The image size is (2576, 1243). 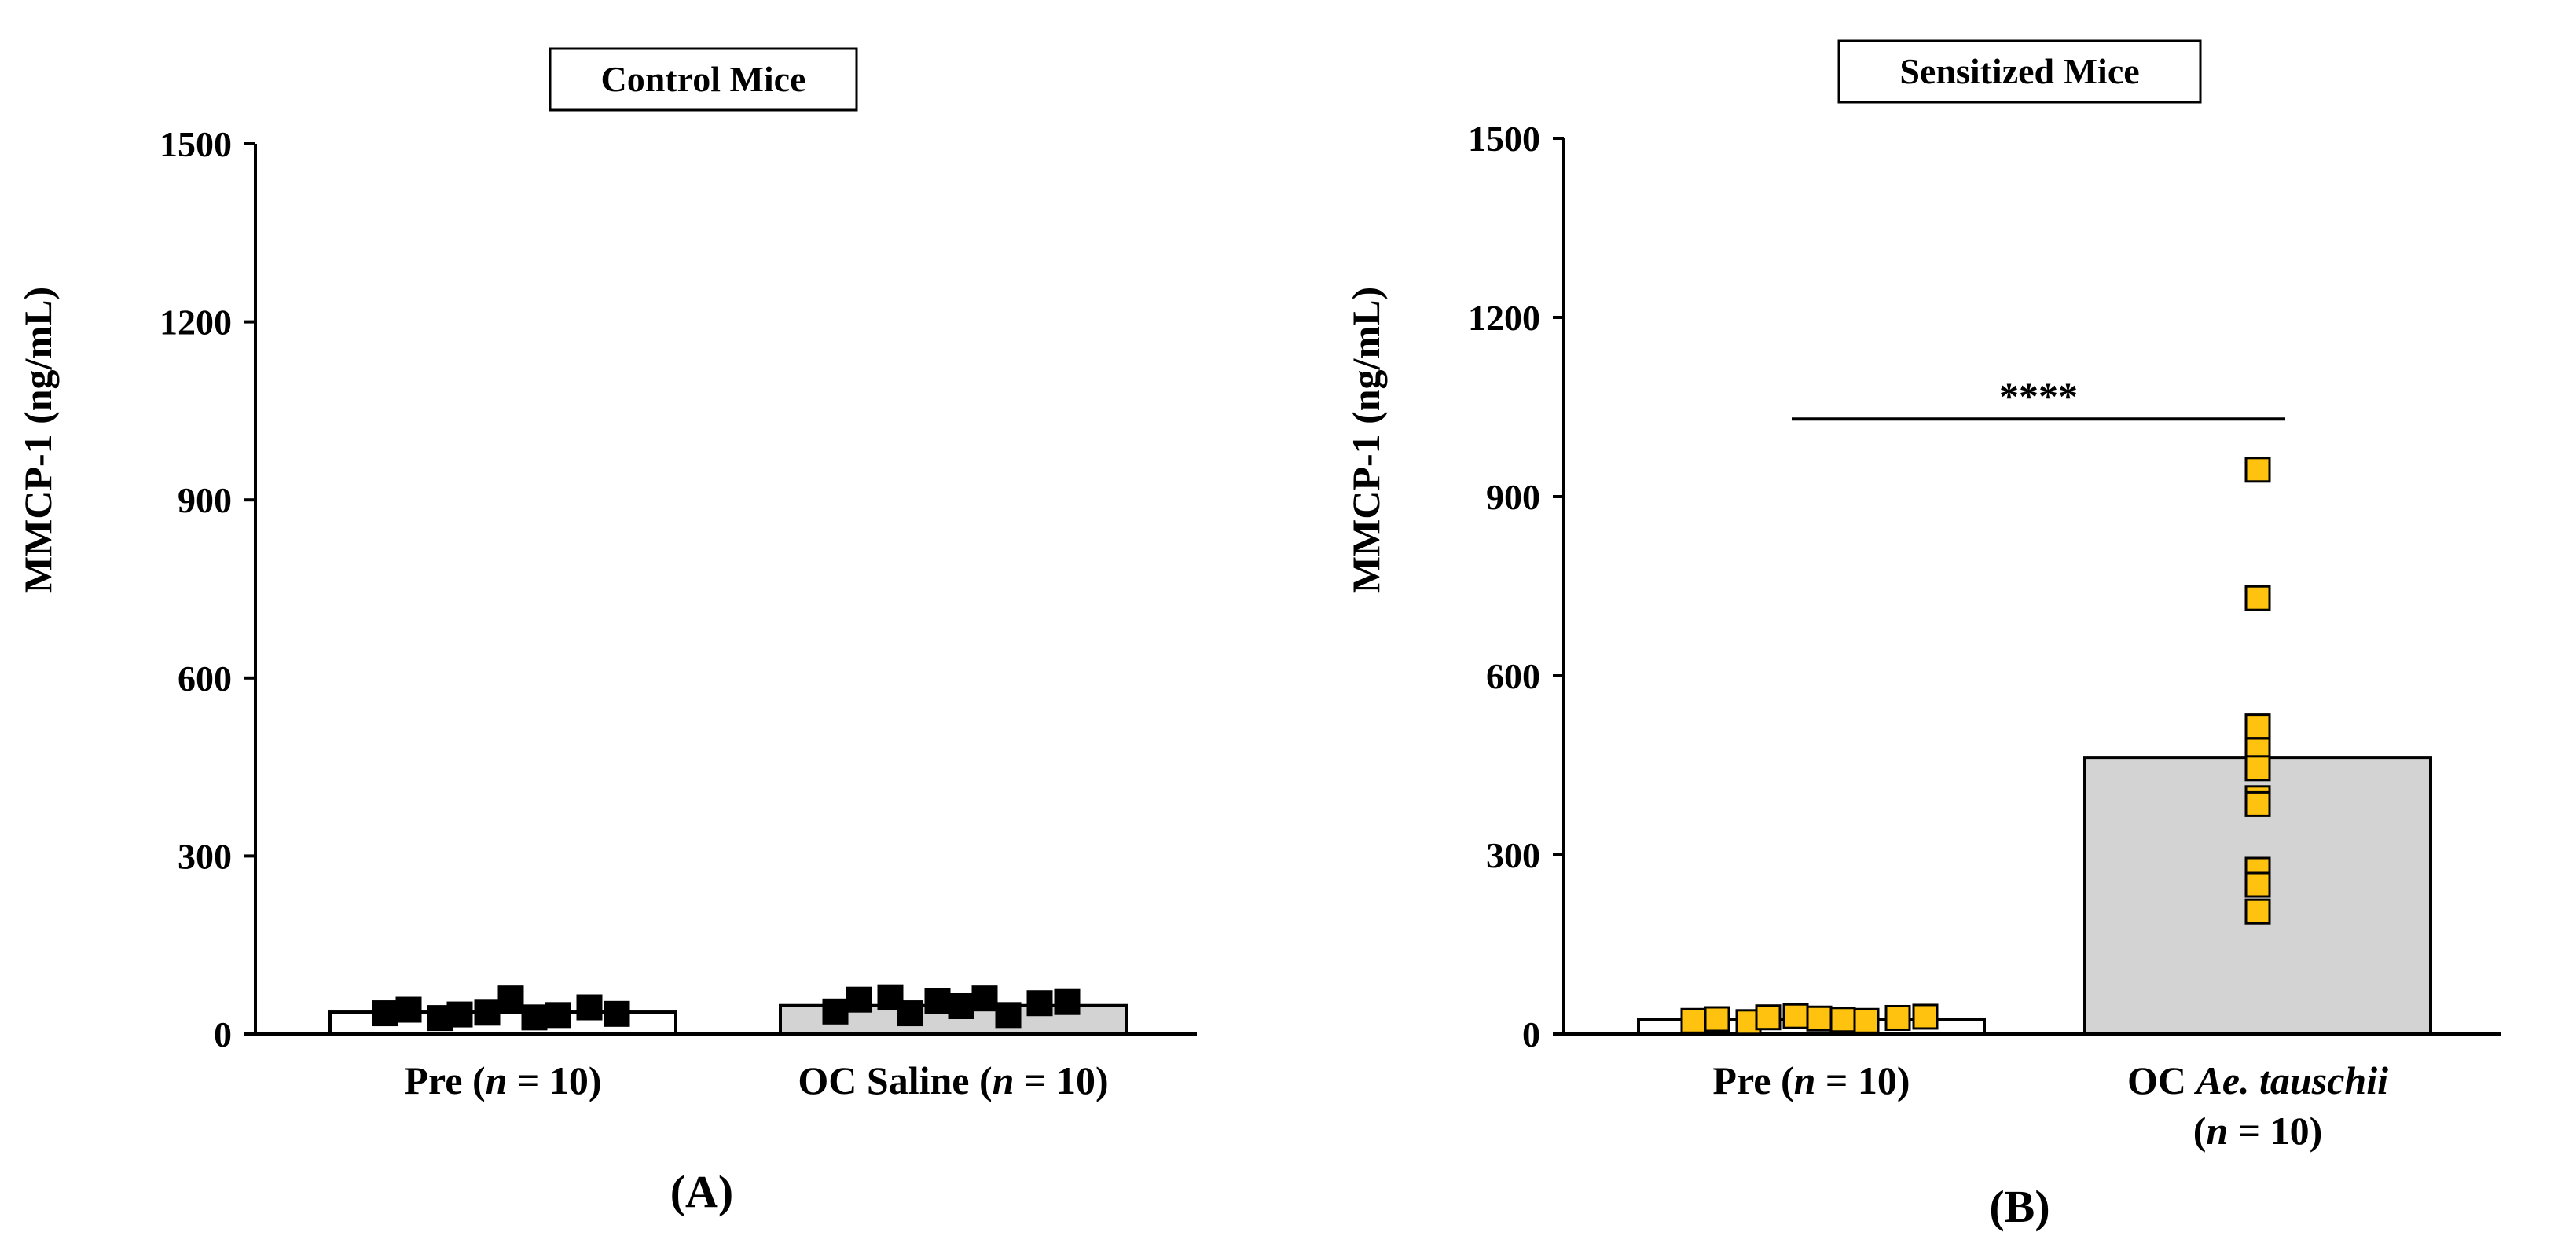 I want to click on panel-label: (B), so click(x=2019, y=1206).